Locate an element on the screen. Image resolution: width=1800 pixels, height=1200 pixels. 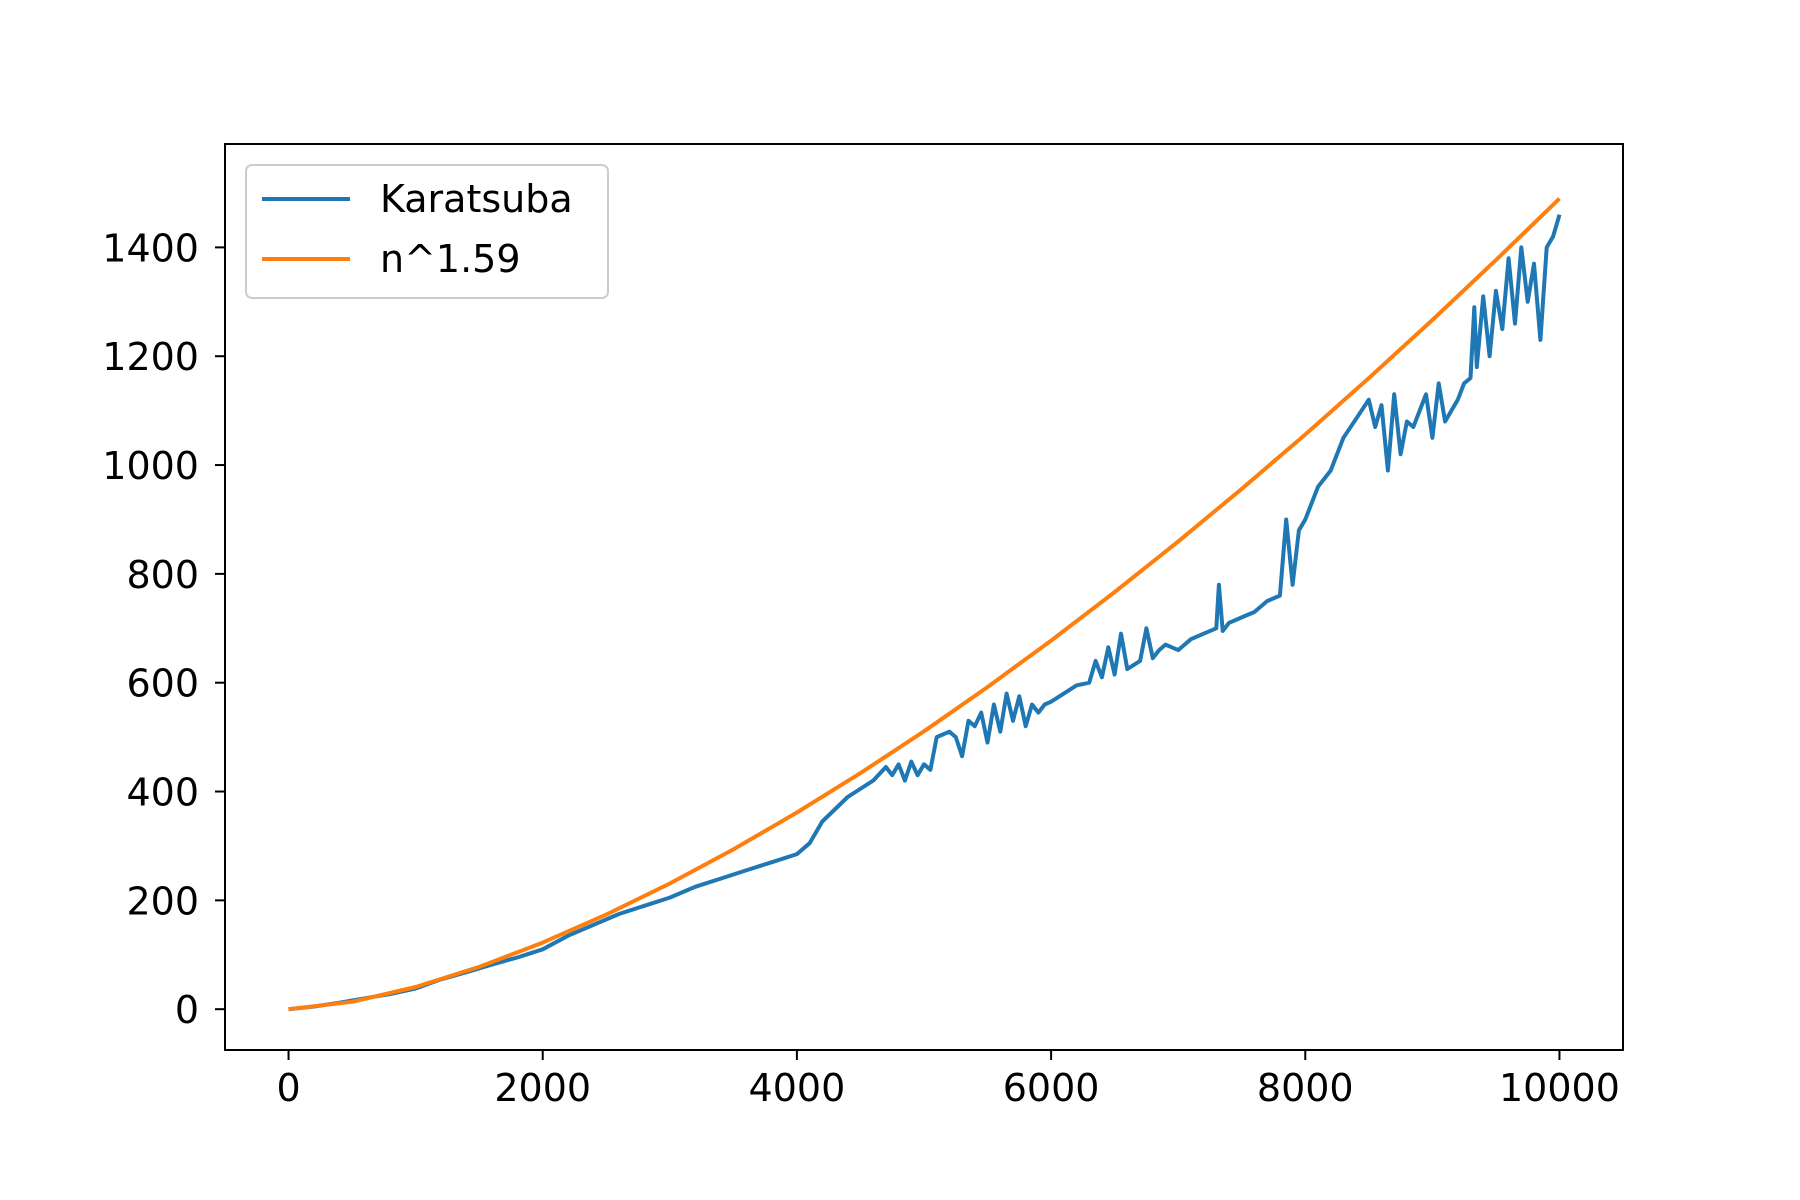
y-tick-label: 1000 is located at coordinates (150, 466).